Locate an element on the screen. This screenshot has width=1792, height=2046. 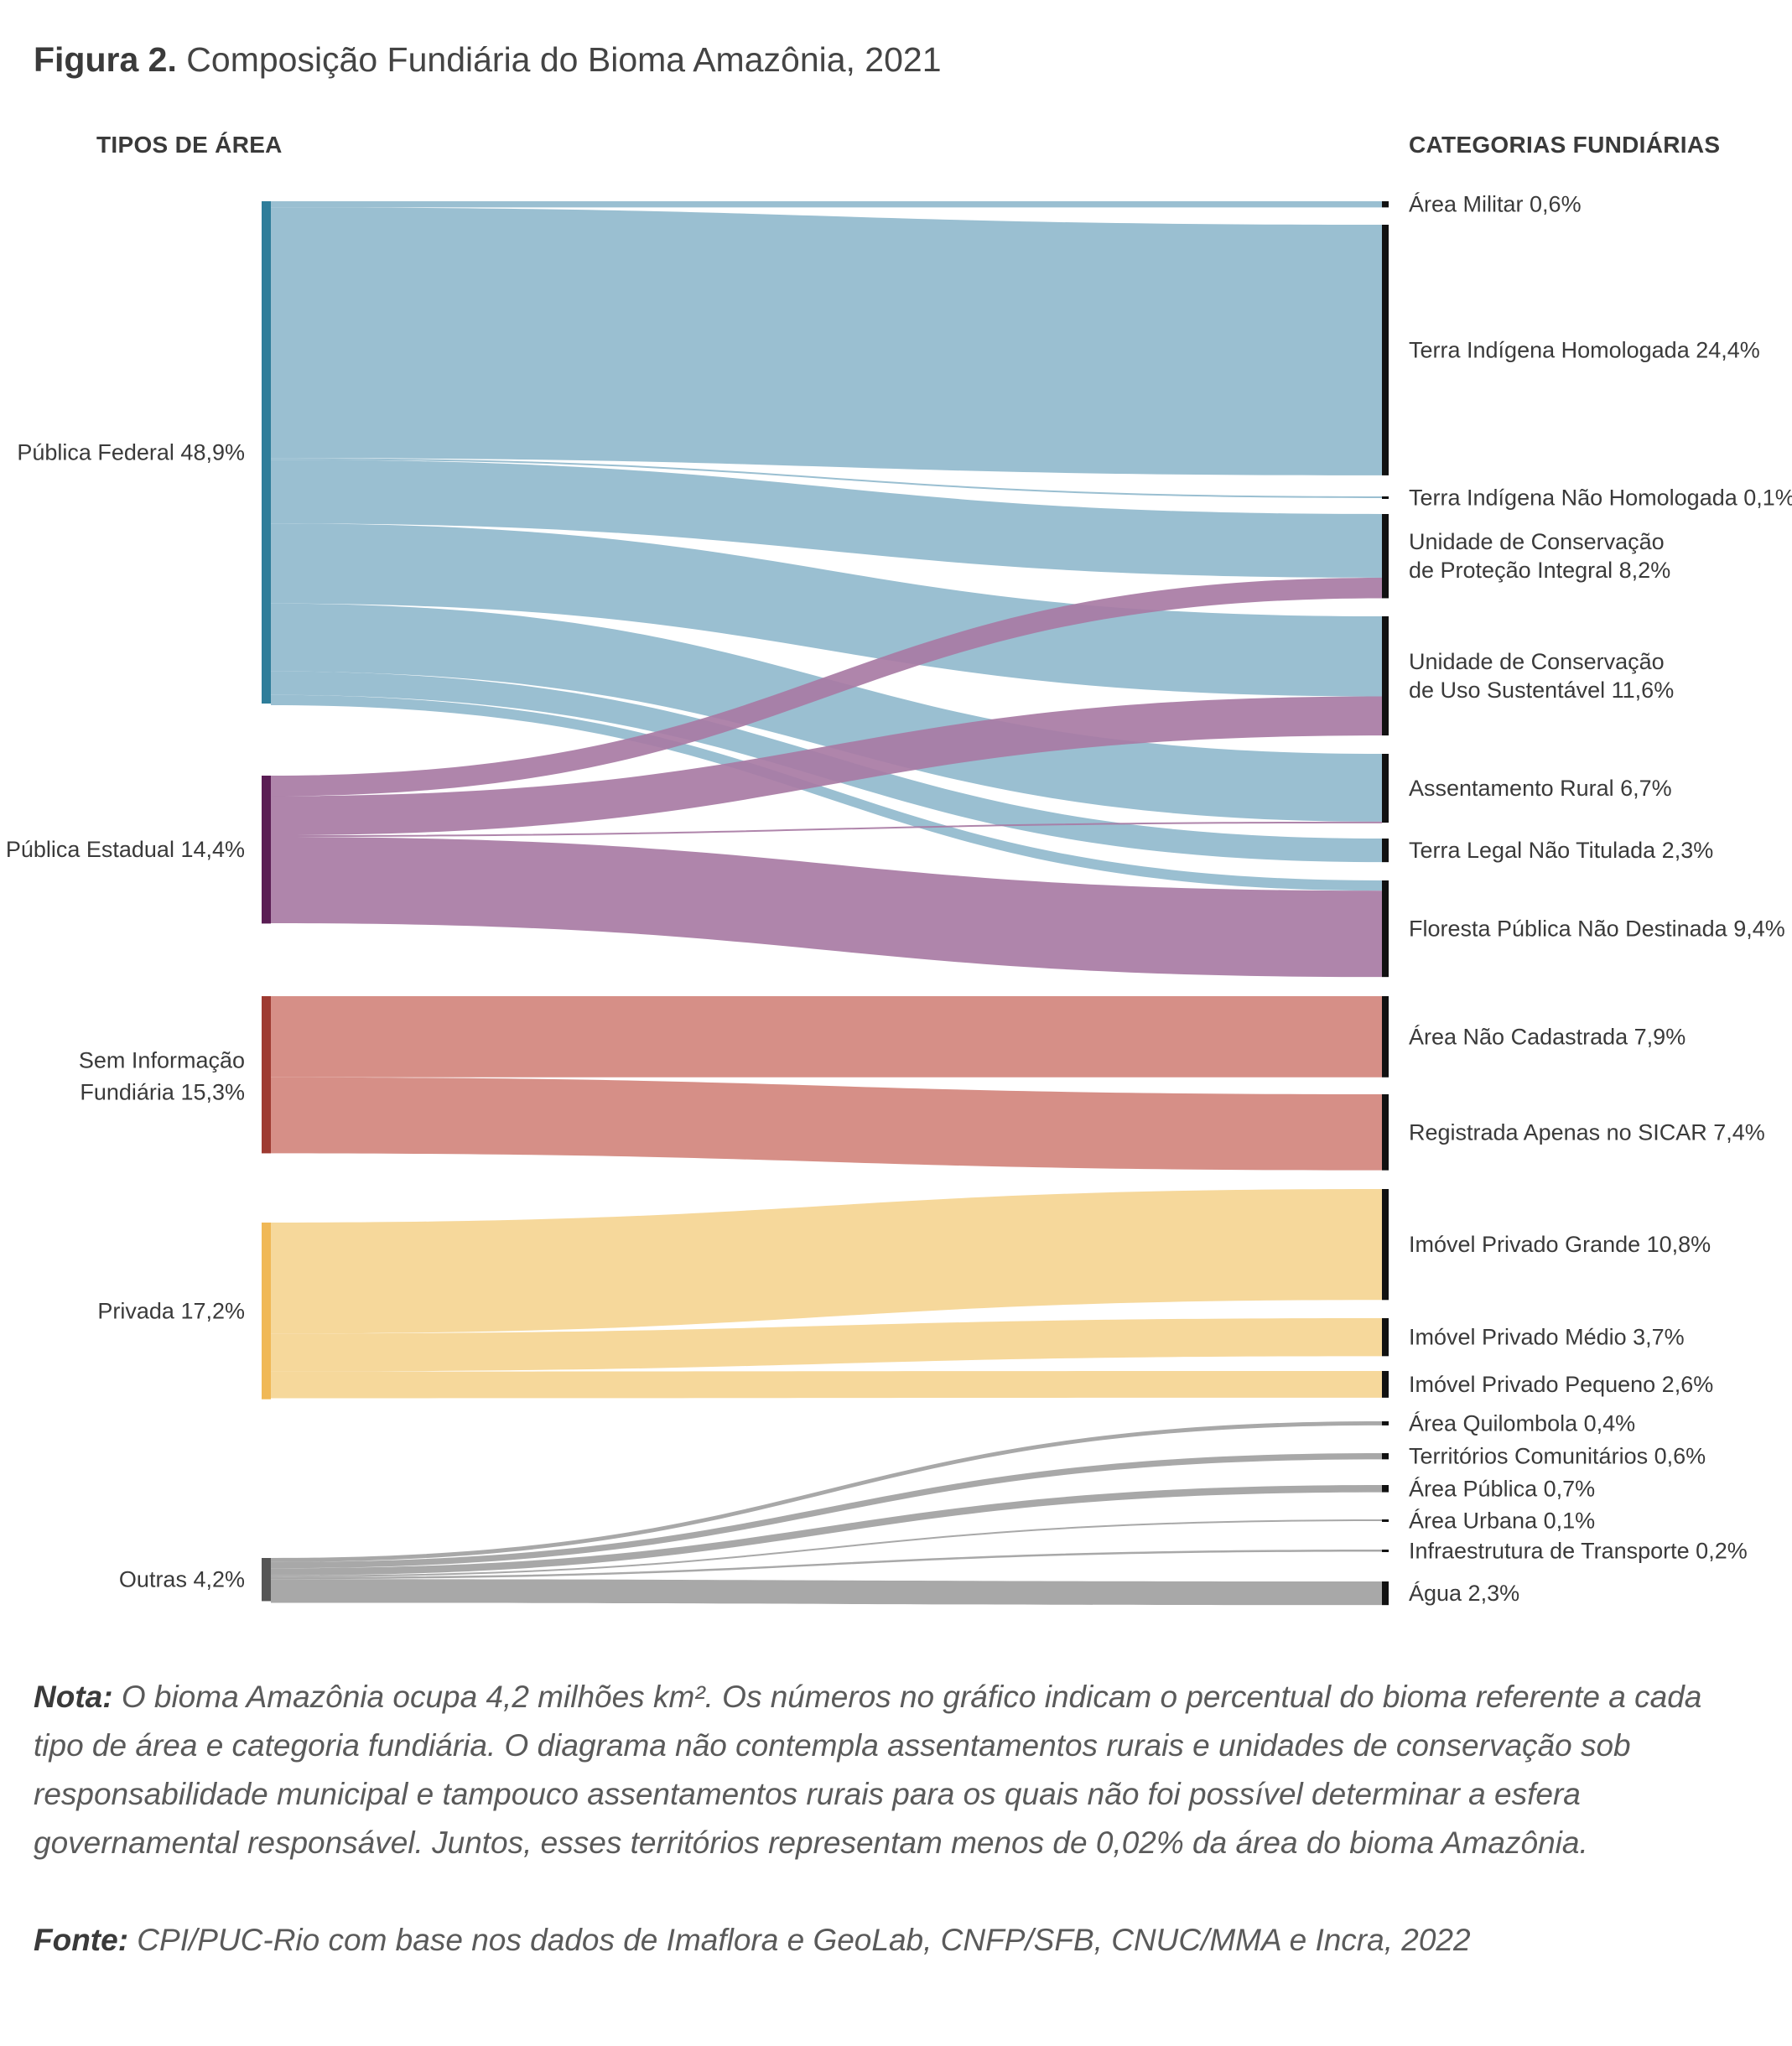
target-label-fpnd: Floresta Pública Não Destinada 9,4% is located at coordinates (1597, 929).